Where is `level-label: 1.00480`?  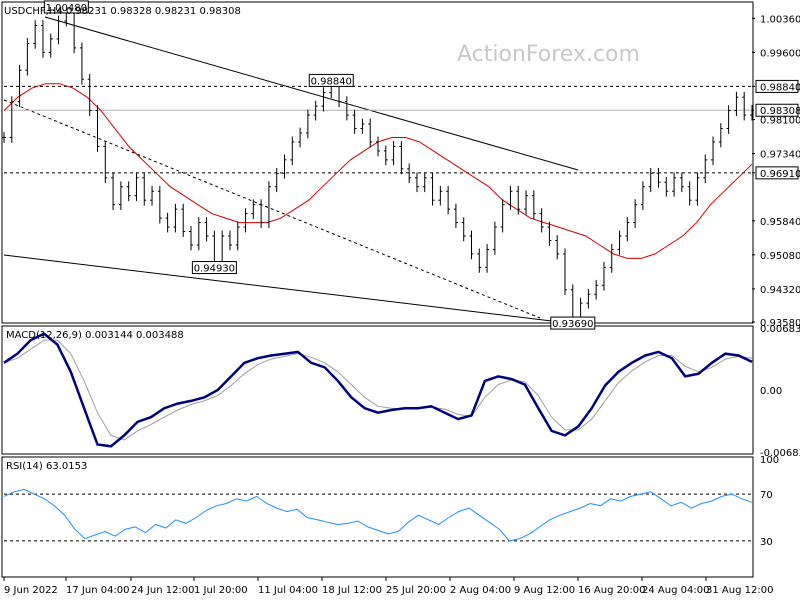 level-label: 1.00480 is located at coordinates (66, 7).